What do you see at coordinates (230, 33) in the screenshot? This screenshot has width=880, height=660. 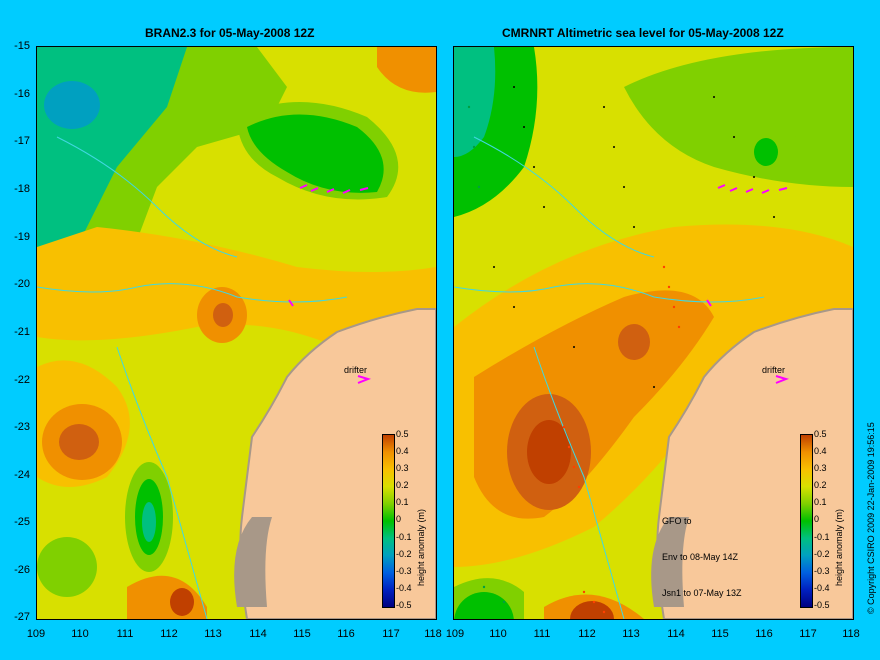 I see `panel-title-bran: BRAN2.3 for 05-May-2008 12Z` at bounding box center [230, 33].